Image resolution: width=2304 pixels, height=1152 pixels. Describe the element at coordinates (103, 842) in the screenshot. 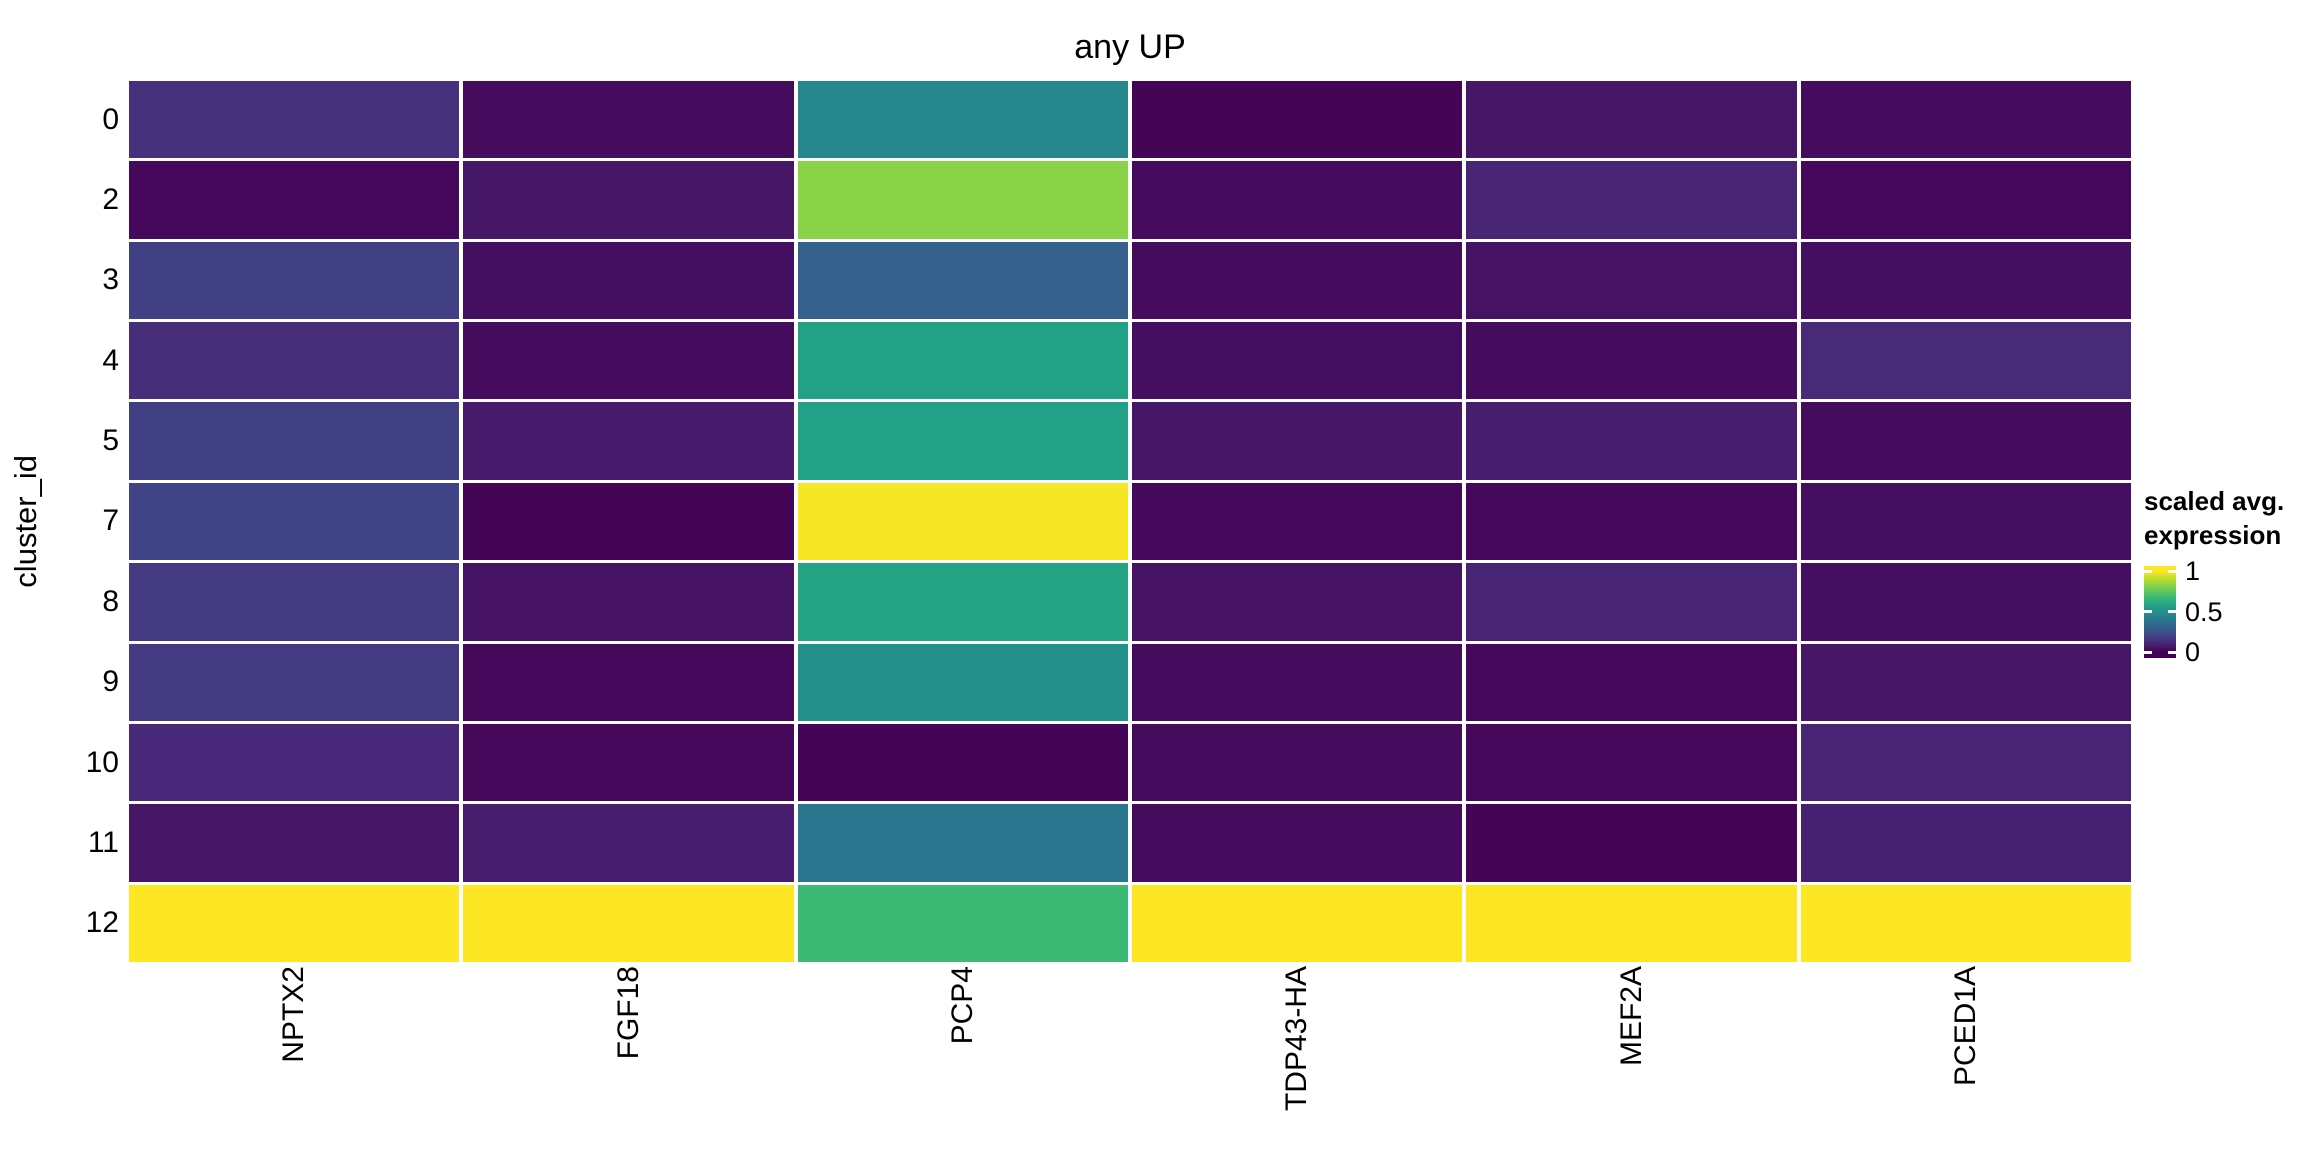

I see `y-tick-label: 11` at that location.